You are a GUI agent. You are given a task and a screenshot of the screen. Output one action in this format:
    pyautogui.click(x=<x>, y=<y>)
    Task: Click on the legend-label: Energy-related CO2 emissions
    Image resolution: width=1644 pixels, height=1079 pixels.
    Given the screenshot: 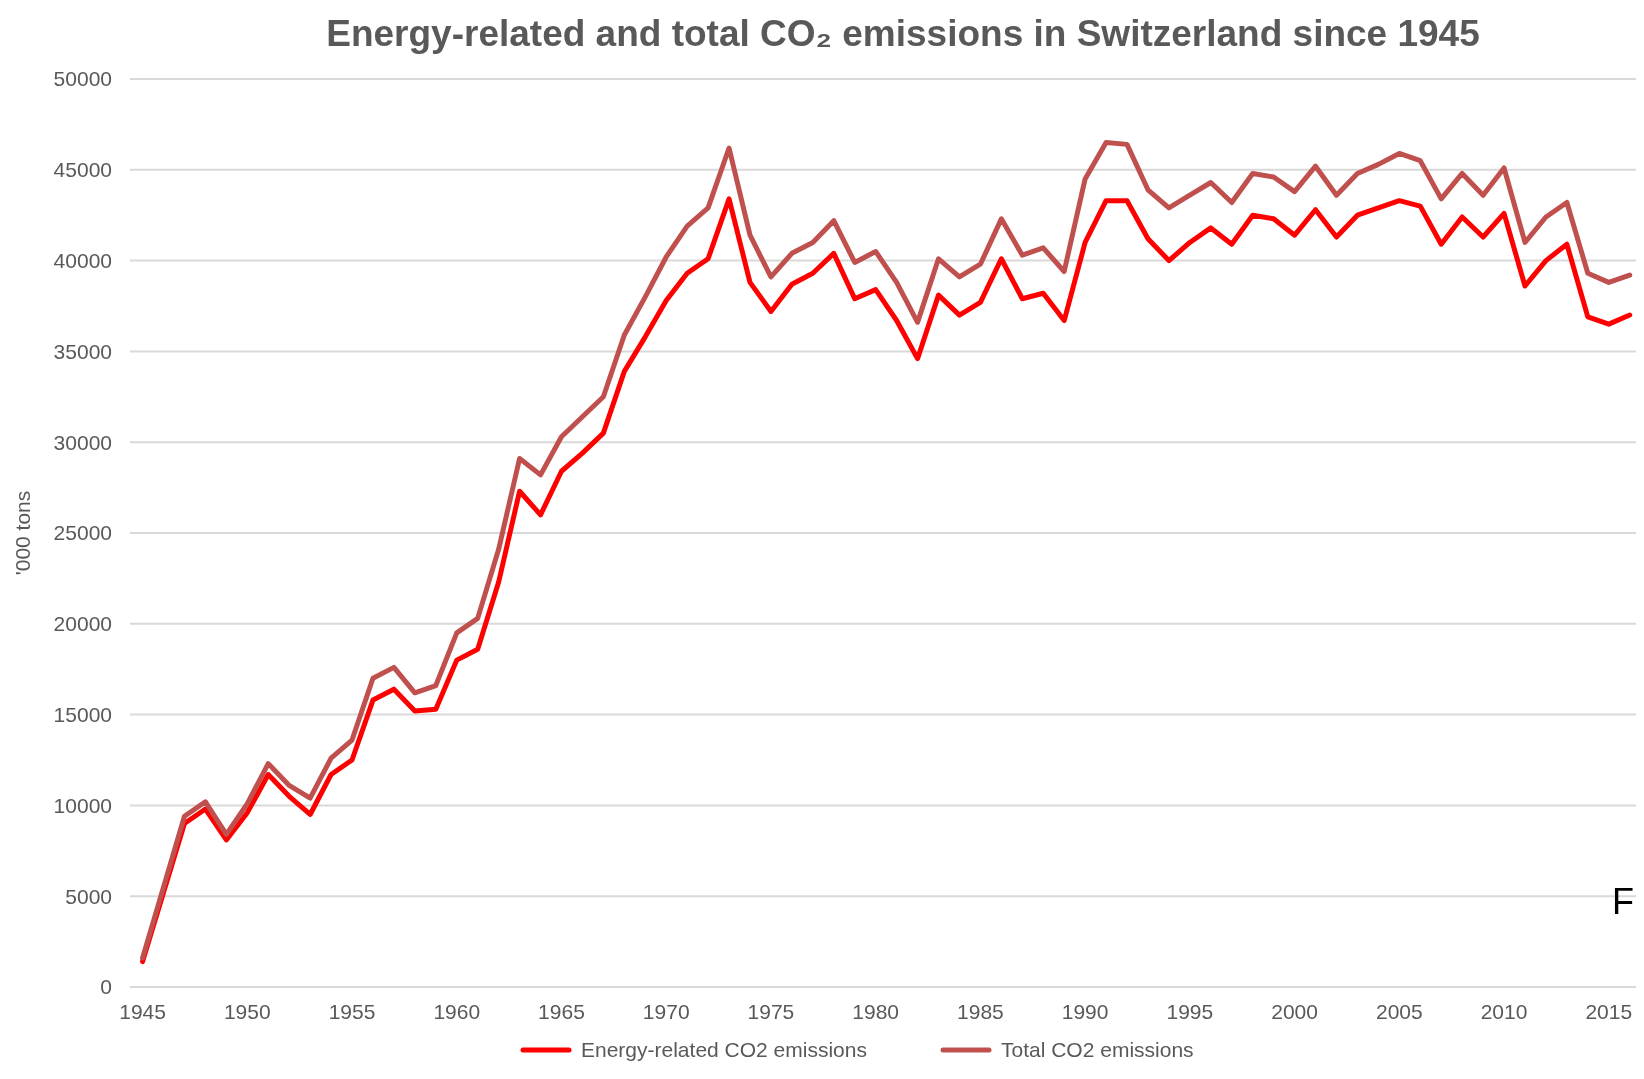 What is the action you would take?
    pyautogui.click(x=724, y=1049)
    